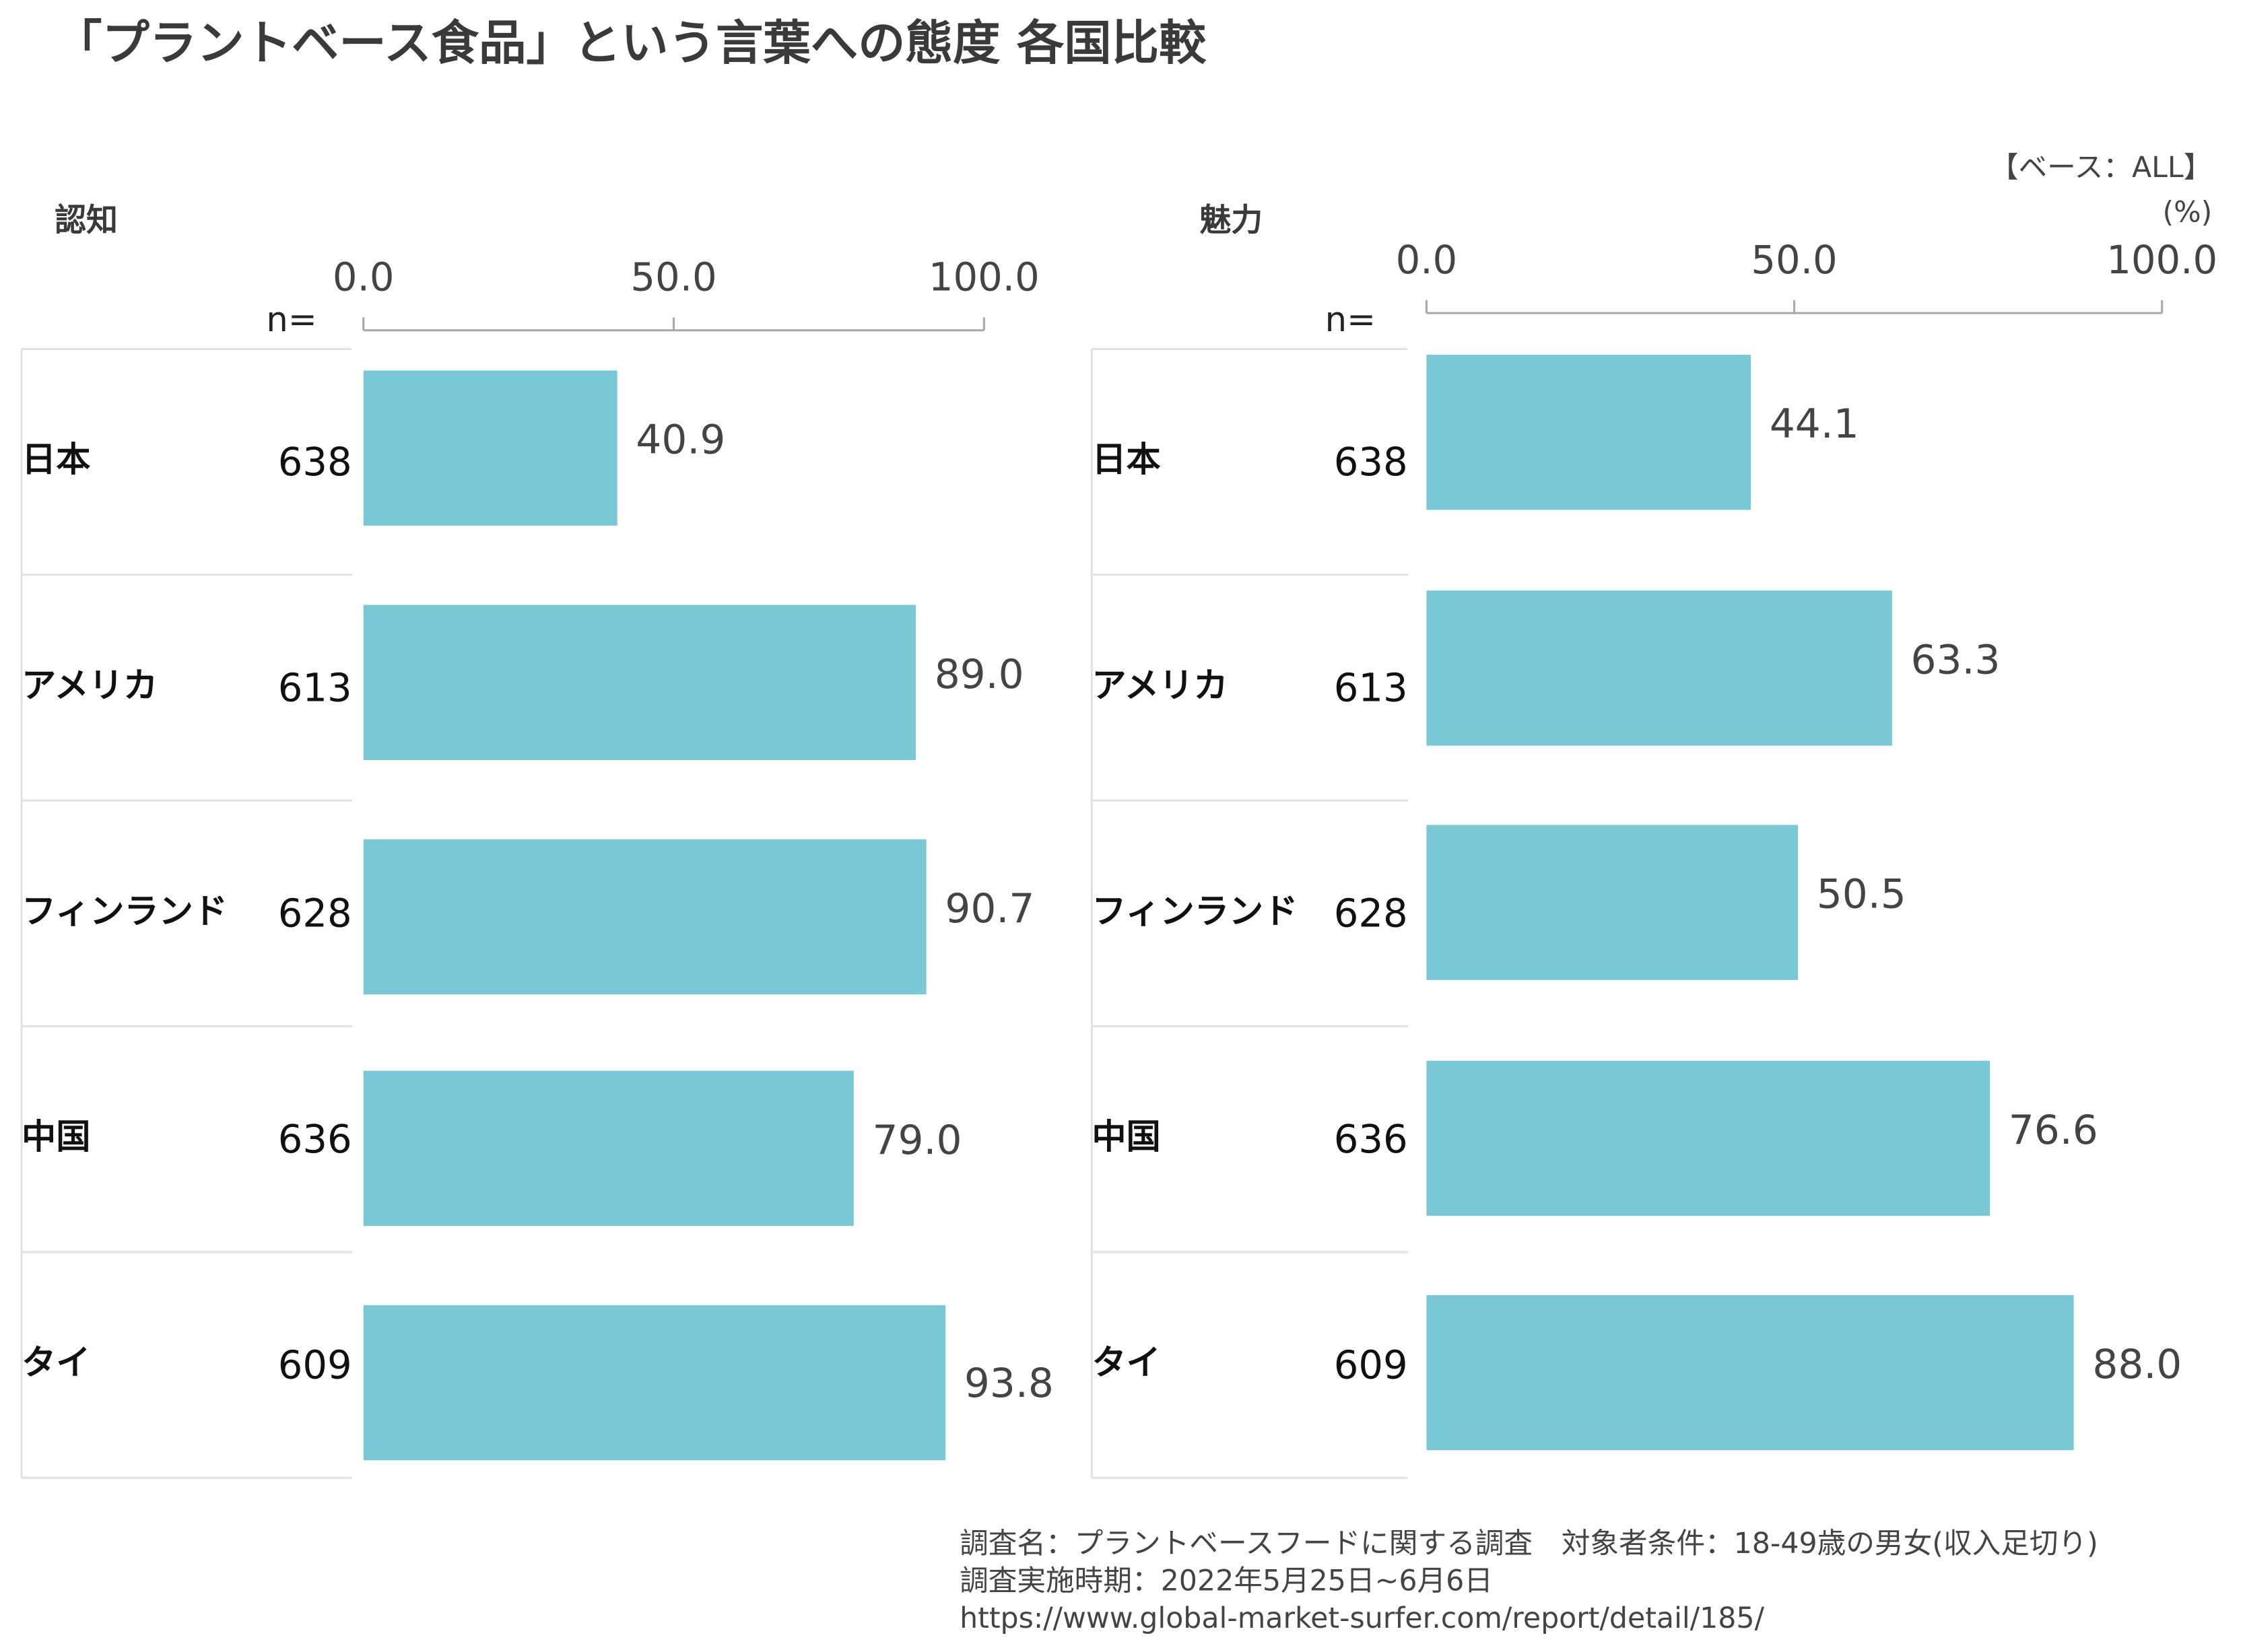 The width and height of the screenshot is (2241, 1652). What do you see at coordinates (86, 220) in the screenshot?
I see `chart-title: 認知` at bounding box center [86, 220].